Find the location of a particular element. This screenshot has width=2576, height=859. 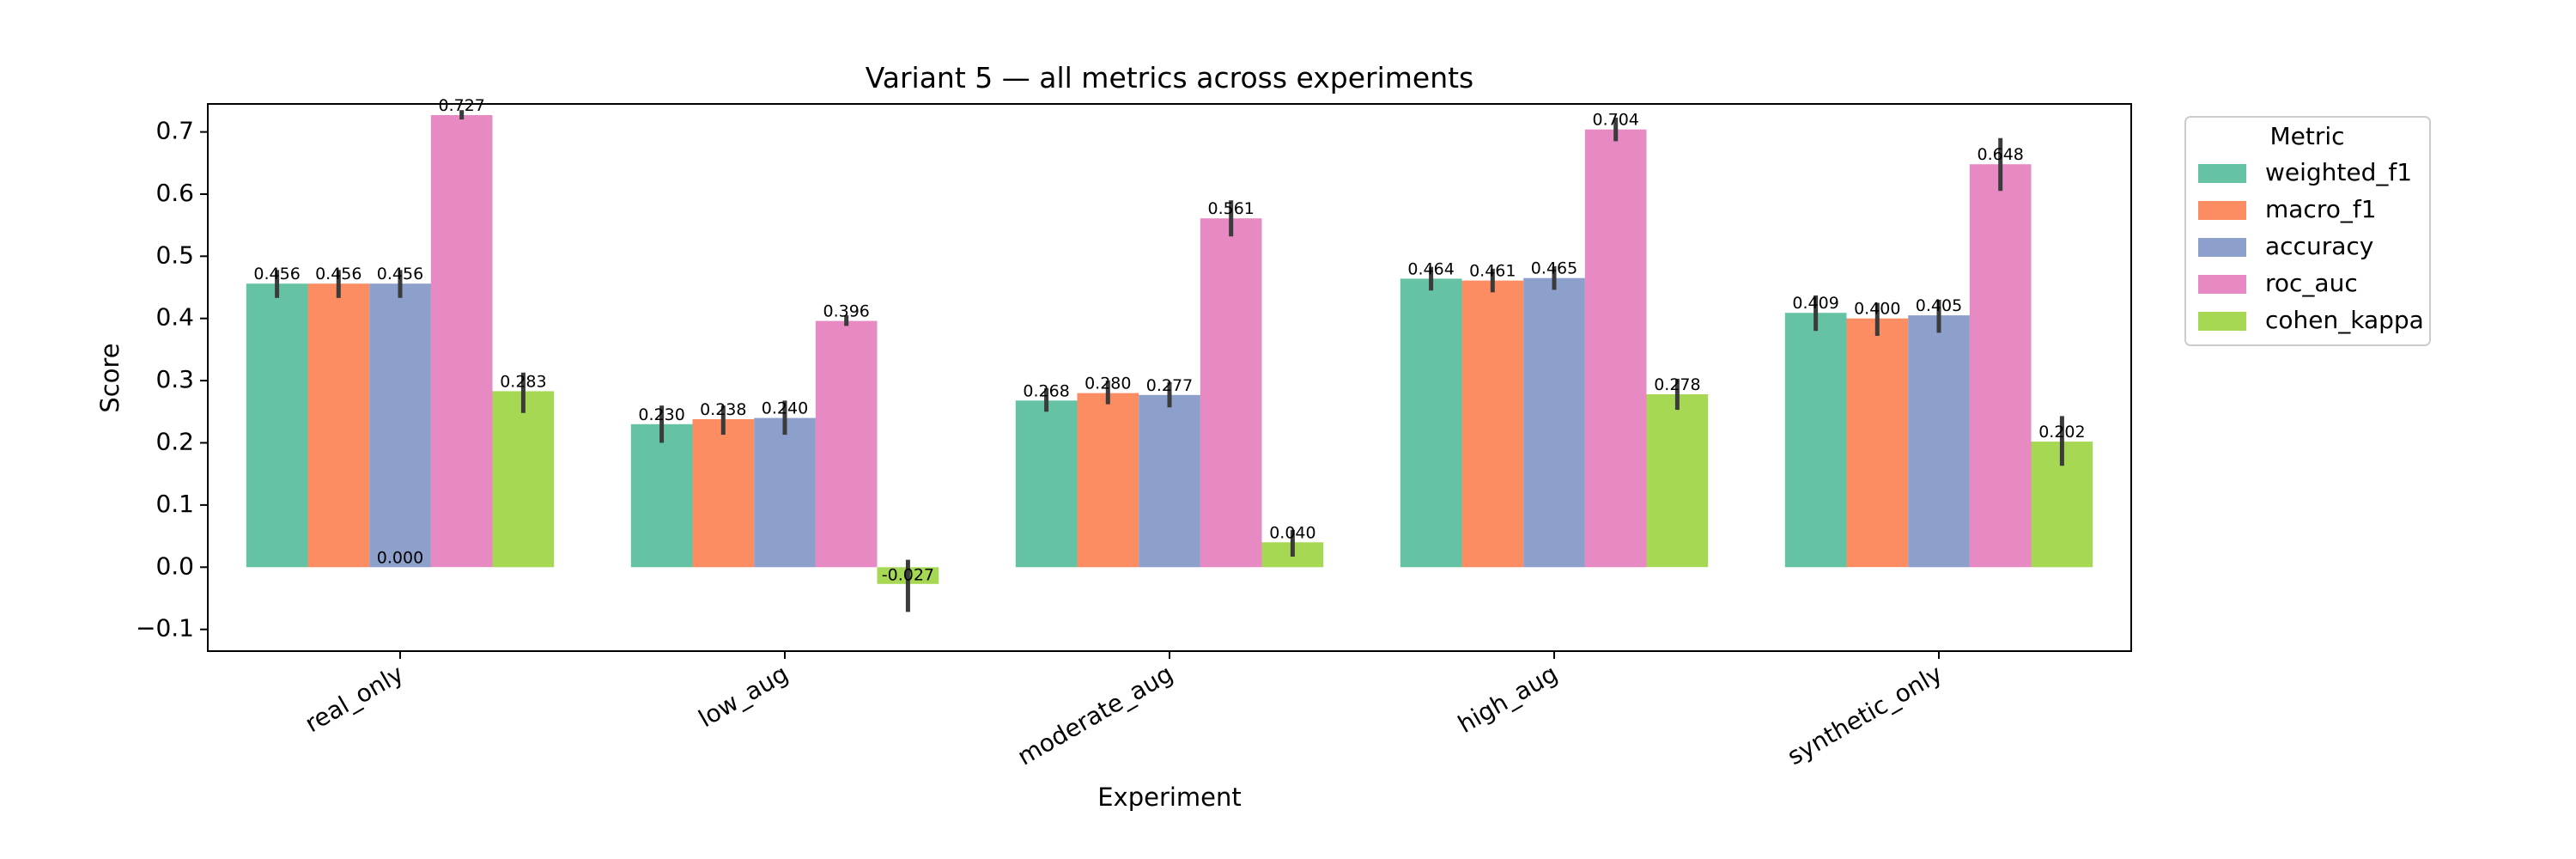

bar-label-cohen_kappa-low_aug: -0.027 is located at coordinates (908, 574).